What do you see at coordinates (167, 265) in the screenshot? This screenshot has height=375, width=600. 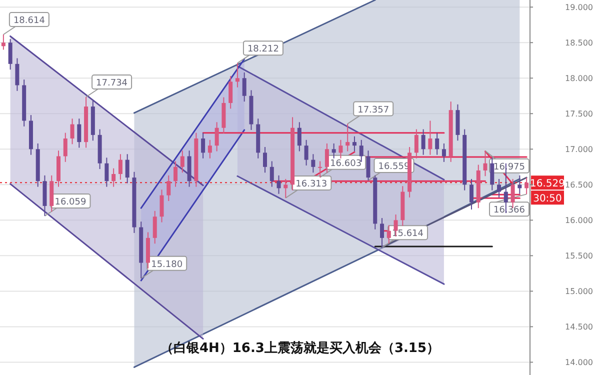 I see `annotation: 15.180` at bounding box center [167, 265].